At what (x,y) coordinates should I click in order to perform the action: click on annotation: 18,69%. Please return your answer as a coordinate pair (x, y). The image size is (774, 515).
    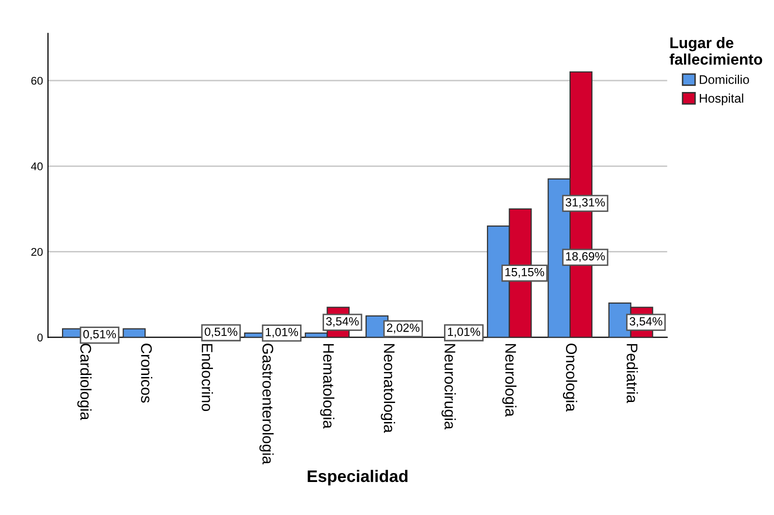
    Looking at the image, I should click on (585, 257).